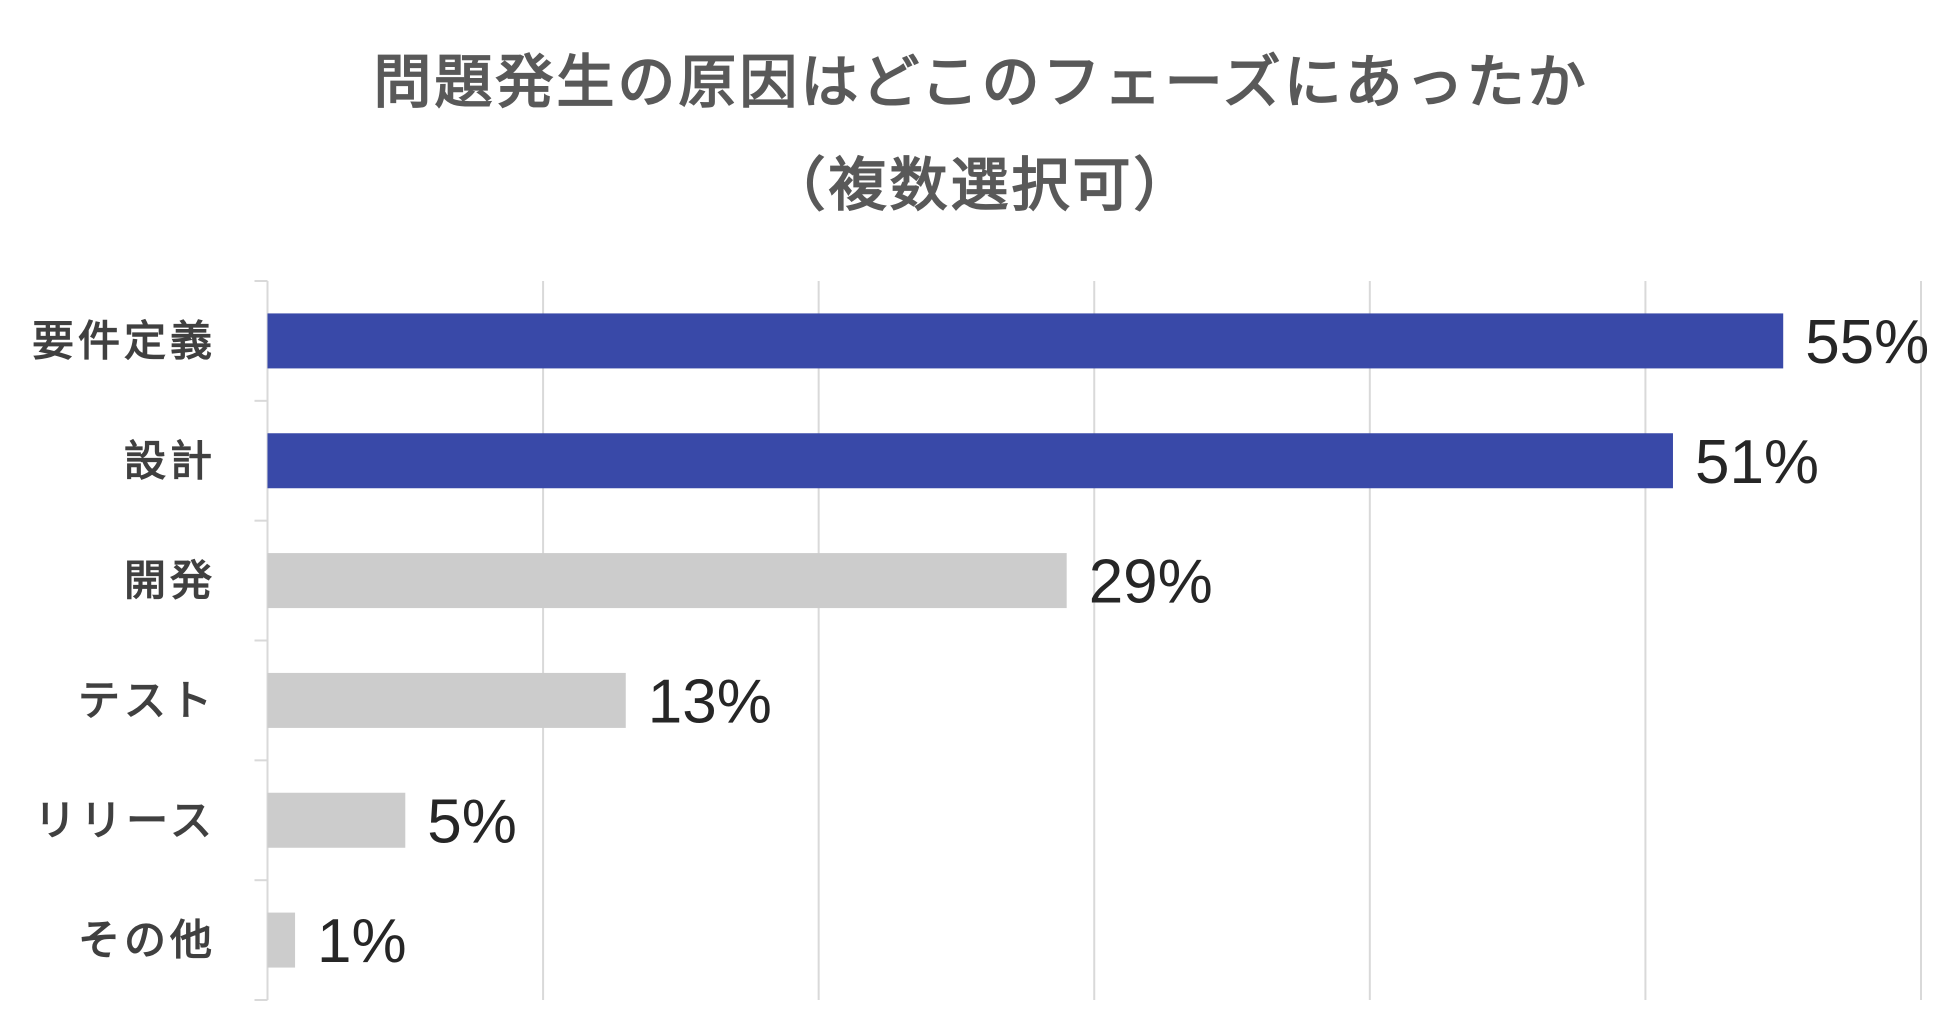 The image size is (1950, 1033). Describe the element at coordinates (170, 460) in the screenshot. I see `category-label-2: 設計` at that location.